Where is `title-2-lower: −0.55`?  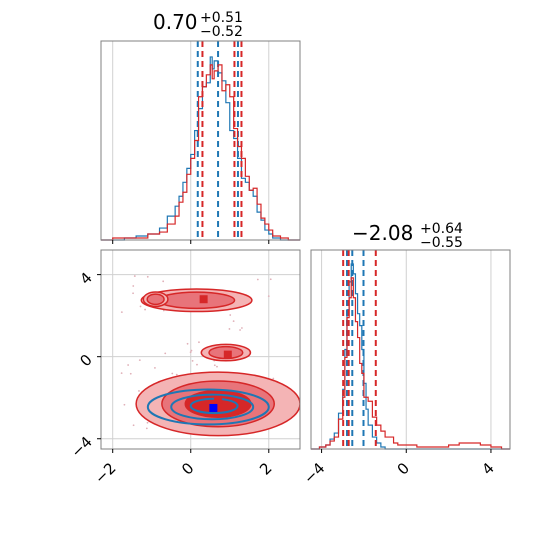 title-2-lower: −0.55 is located at coordinates (441, 243).